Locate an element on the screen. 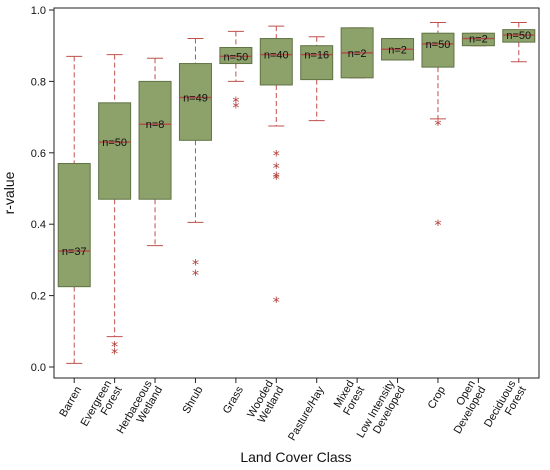  box-10: * * n=50 is located at coordinates (438, 127).